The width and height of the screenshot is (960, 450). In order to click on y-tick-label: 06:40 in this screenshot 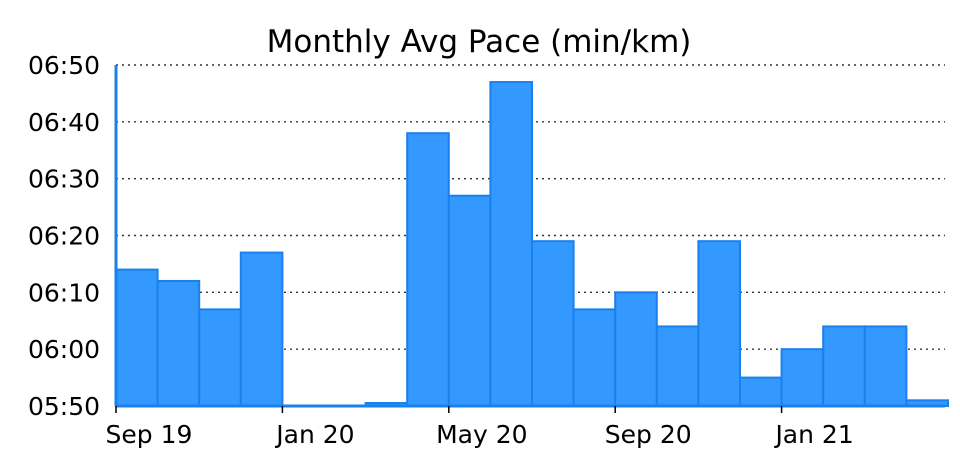, I will do `click(64, 122)`.